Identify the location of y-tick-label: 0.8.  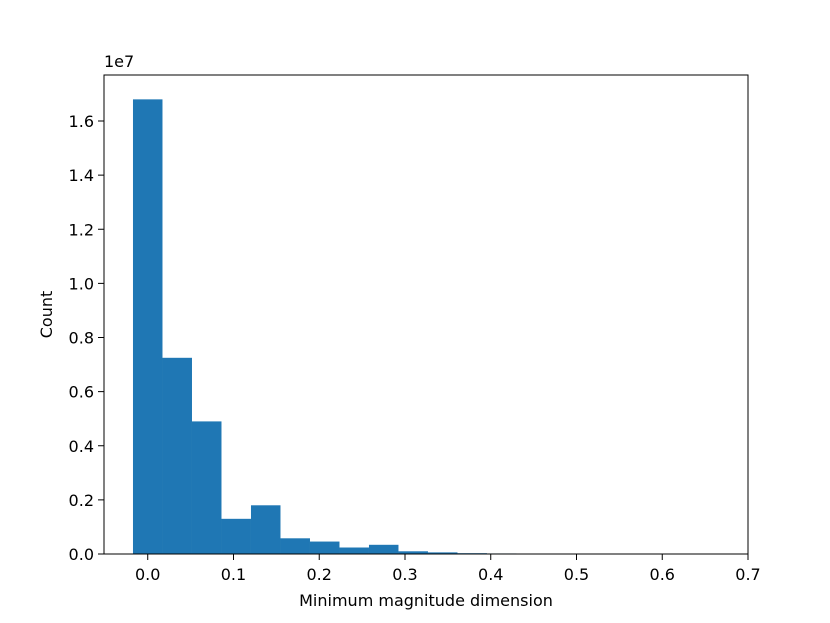
(81, 338).